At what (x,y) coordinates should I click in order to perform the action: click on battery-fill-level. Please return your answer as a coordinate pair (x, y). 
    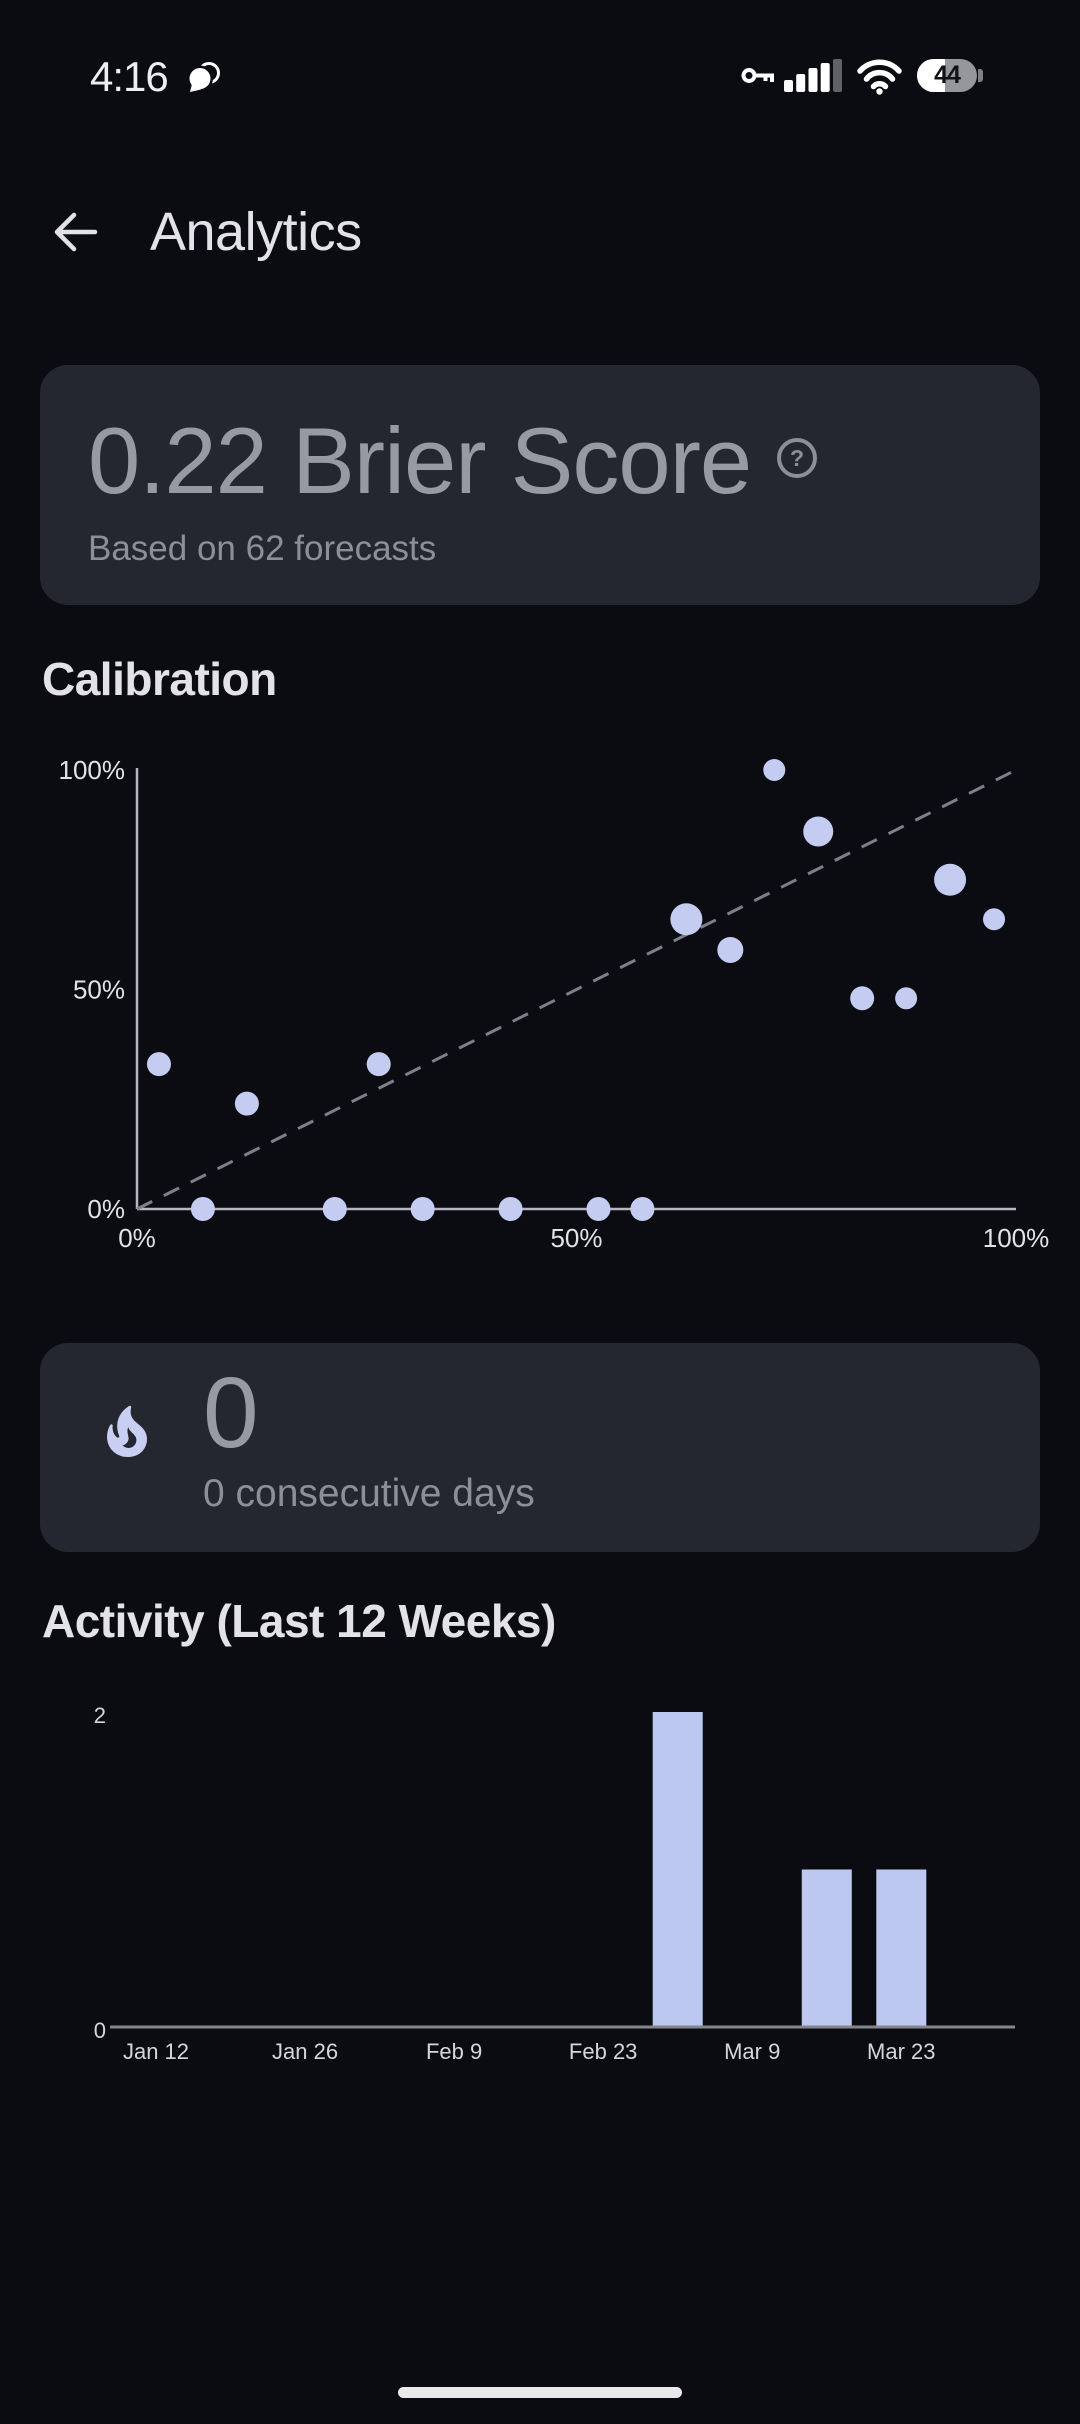
    Looking at the image, I should click on (931, 75).